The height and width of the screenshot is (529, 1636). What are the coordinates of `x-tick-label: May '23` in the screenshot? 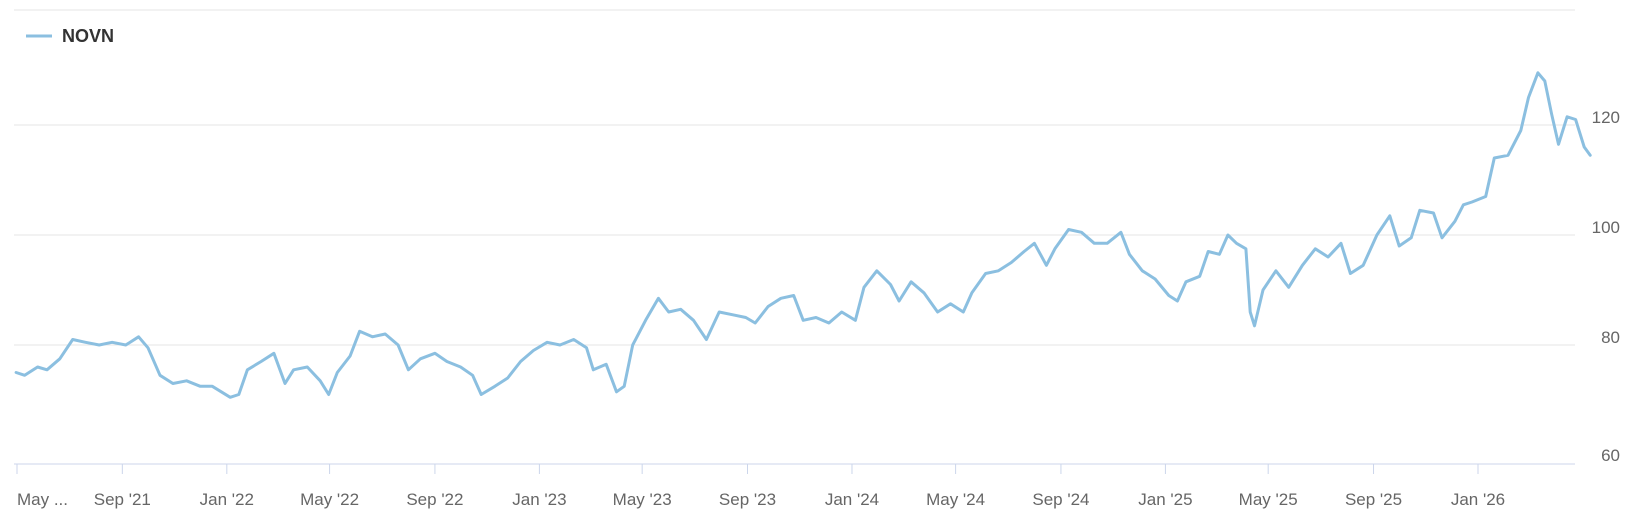 It's located at (642, 499).